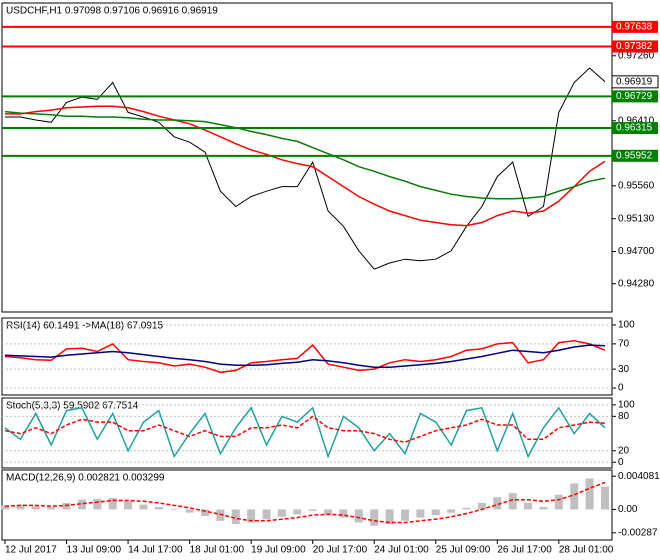  I want to click on y-tick-label: 0.96410, so click(636, 120).